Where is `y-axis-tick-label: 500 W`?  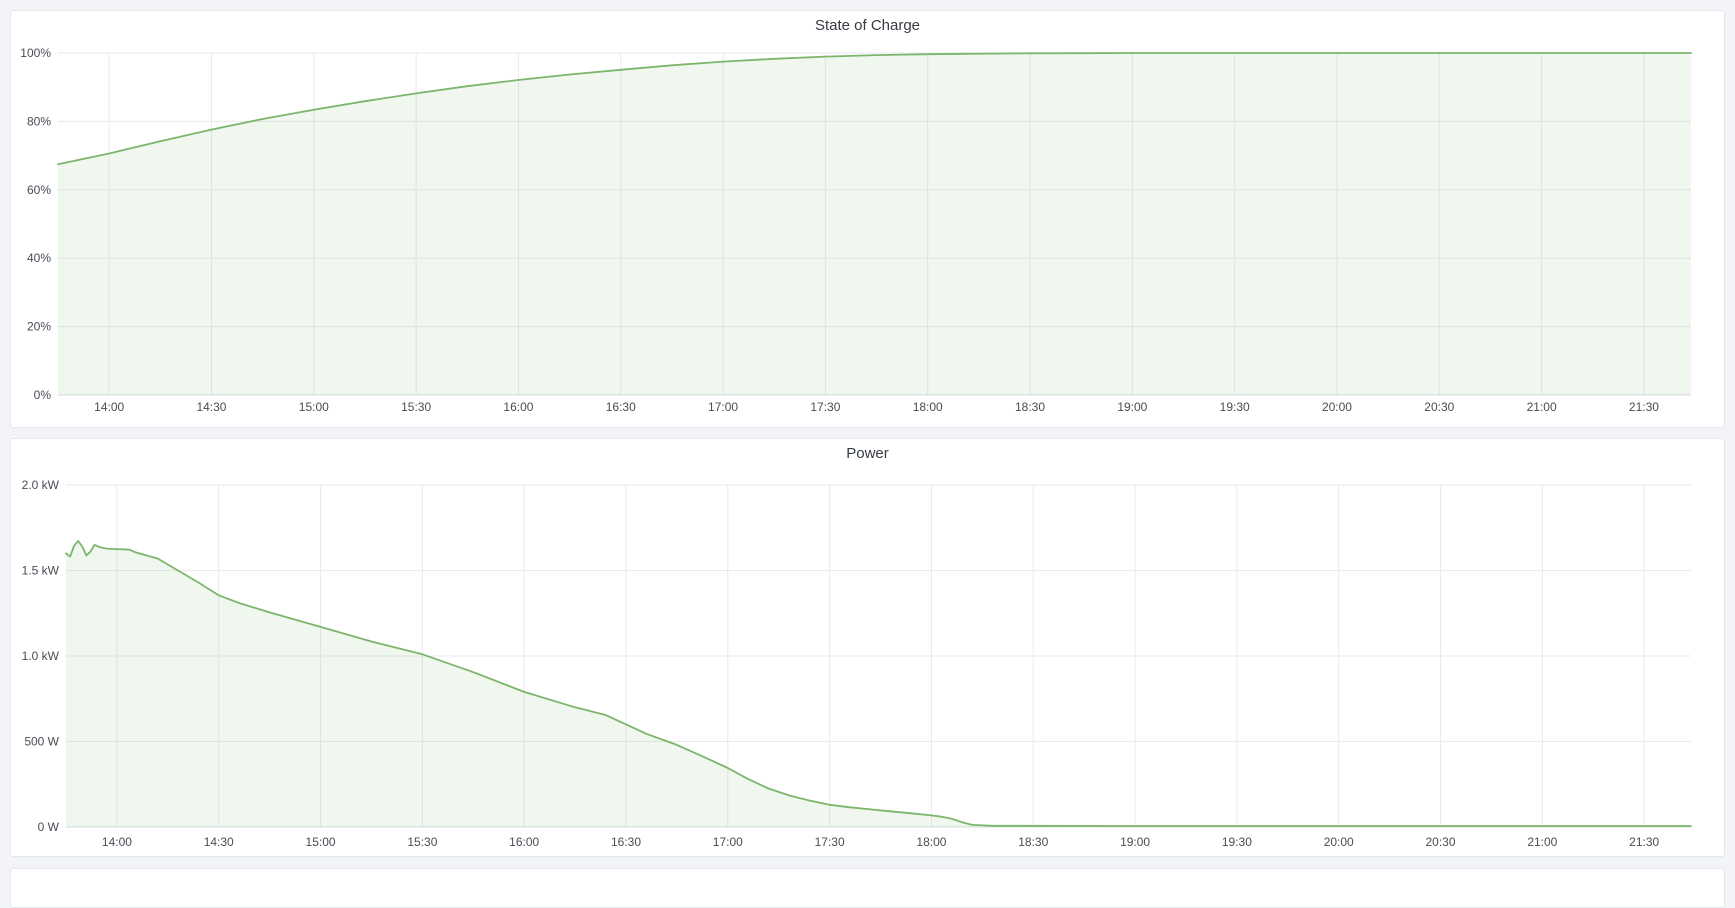 y-axis-tick-label: 500 W is located at coordinates (41, 742).